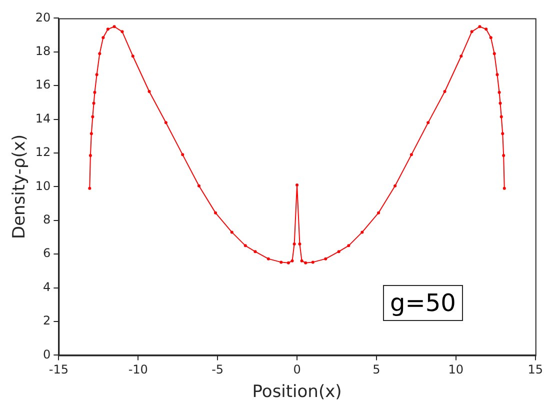 The height and width of the screenshot is (413, 546). Describe the element at coordinates (297, 392) in the screenshot. I see `x-axis-title: Position(x)` at that location.